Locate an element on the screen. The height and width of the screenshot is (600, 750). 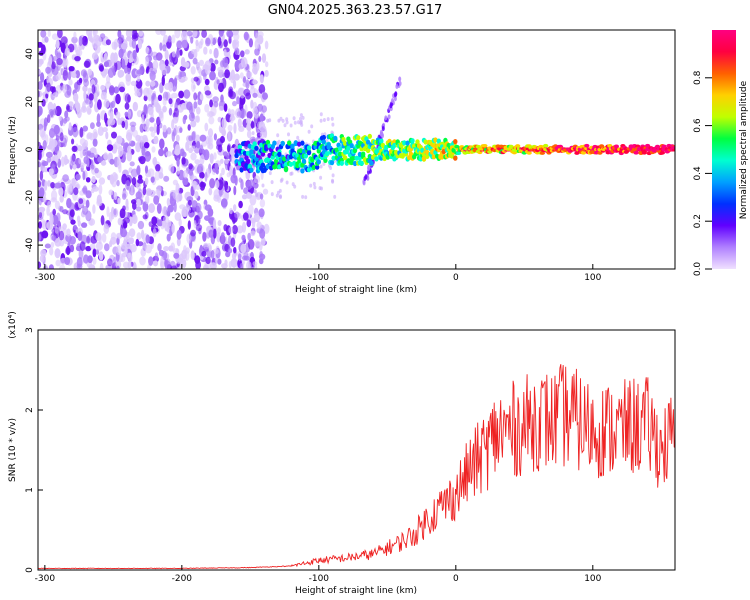
snr-multiplier: (x10⁴) is located at coordinates (13, 324).